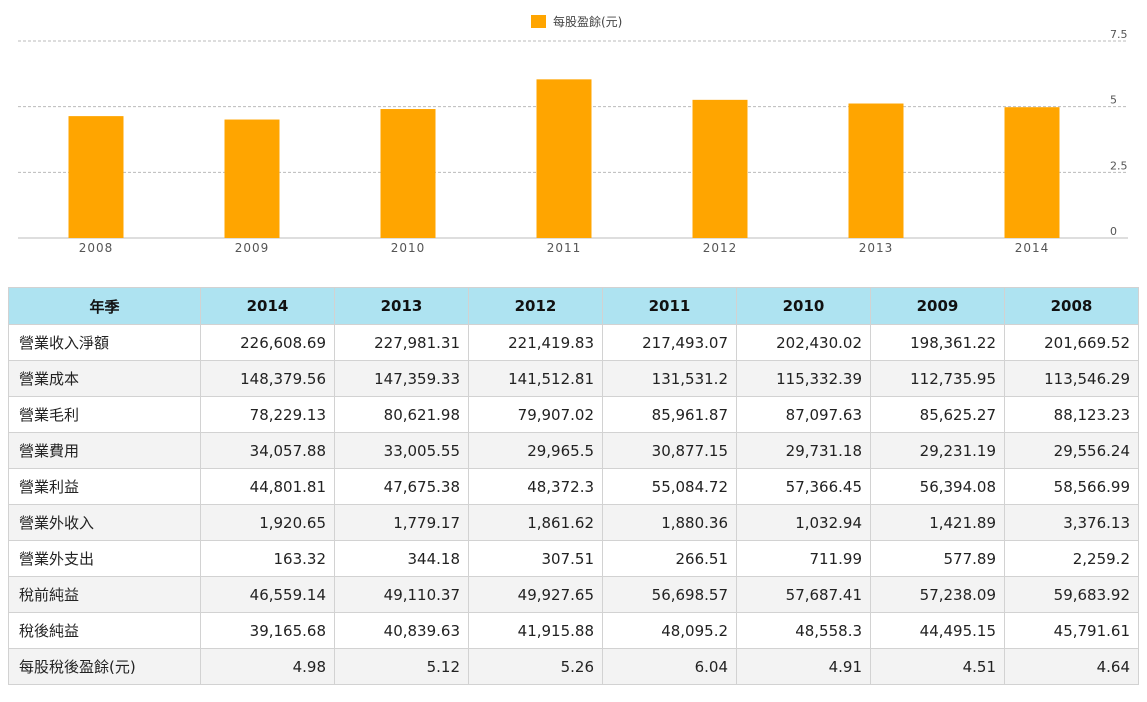  What do you see at coordinates (96, 248) in the screenshot?
I see `x-tick-label: 2008` at bounding box center [96, 248].